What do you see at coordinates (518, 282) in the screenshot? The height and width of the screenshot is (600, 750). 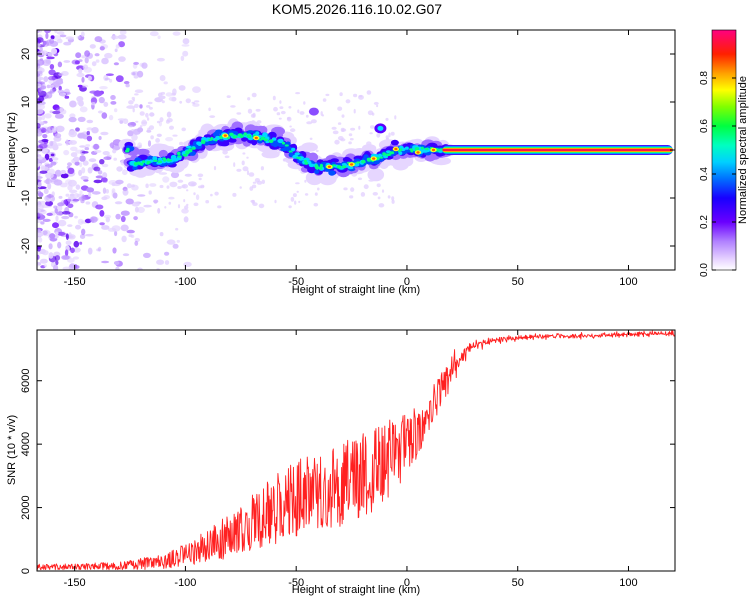 I see `x-tick-label: 50` at bounding box center [518, 282].